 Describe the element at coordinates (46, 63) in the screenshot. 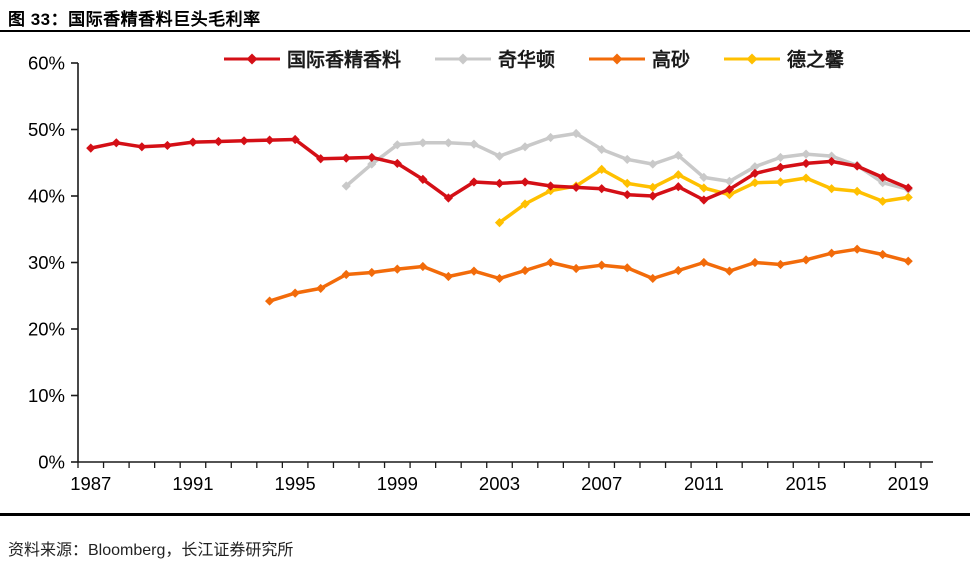

I see `y-tick-label: 60%` at that location.